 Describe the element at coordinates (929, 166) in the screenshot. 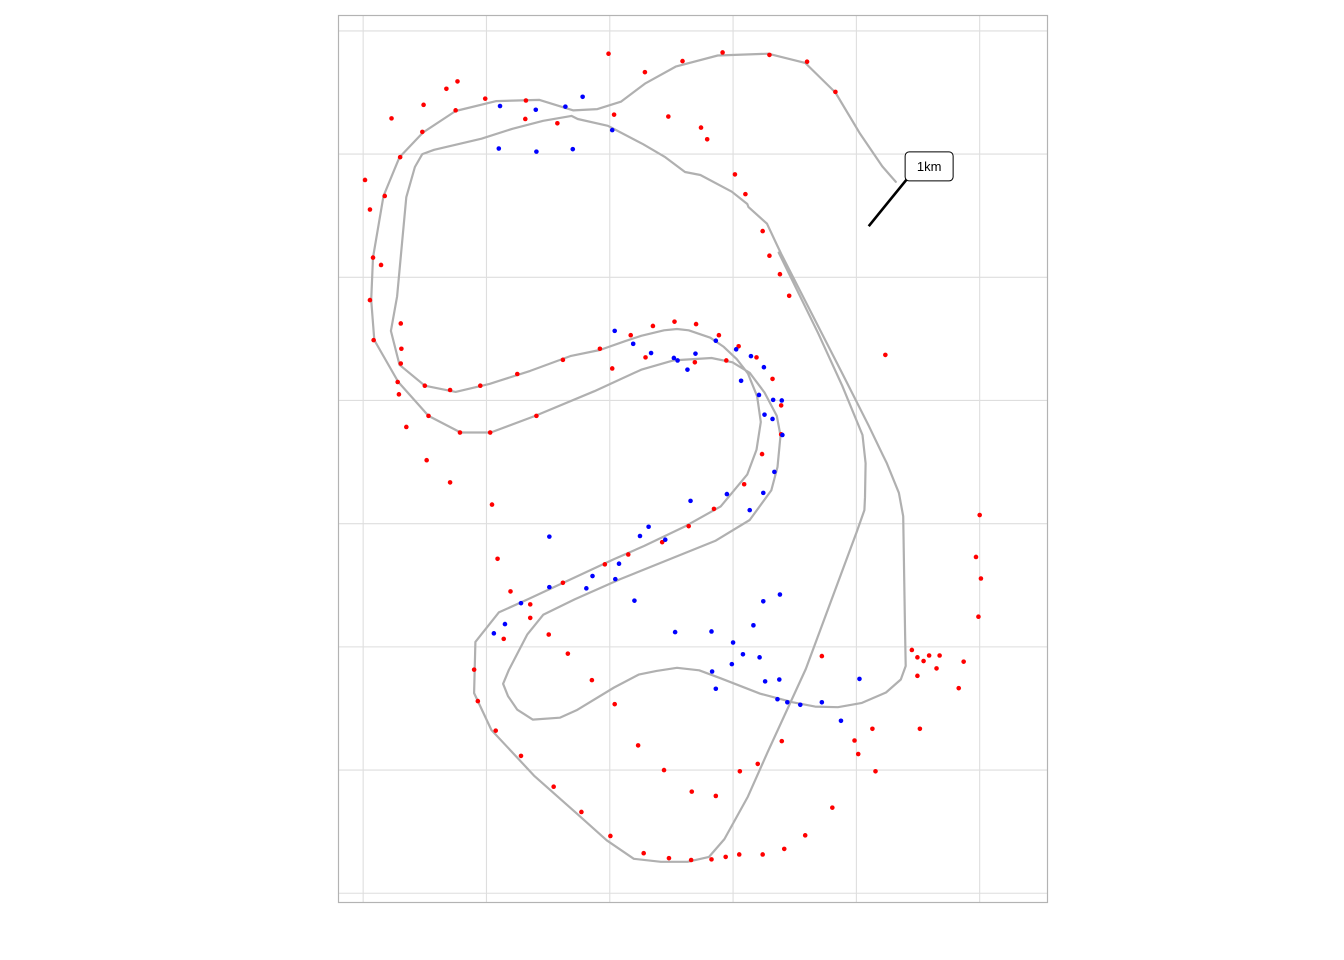

I see `annotation-label: 1km` at that location.